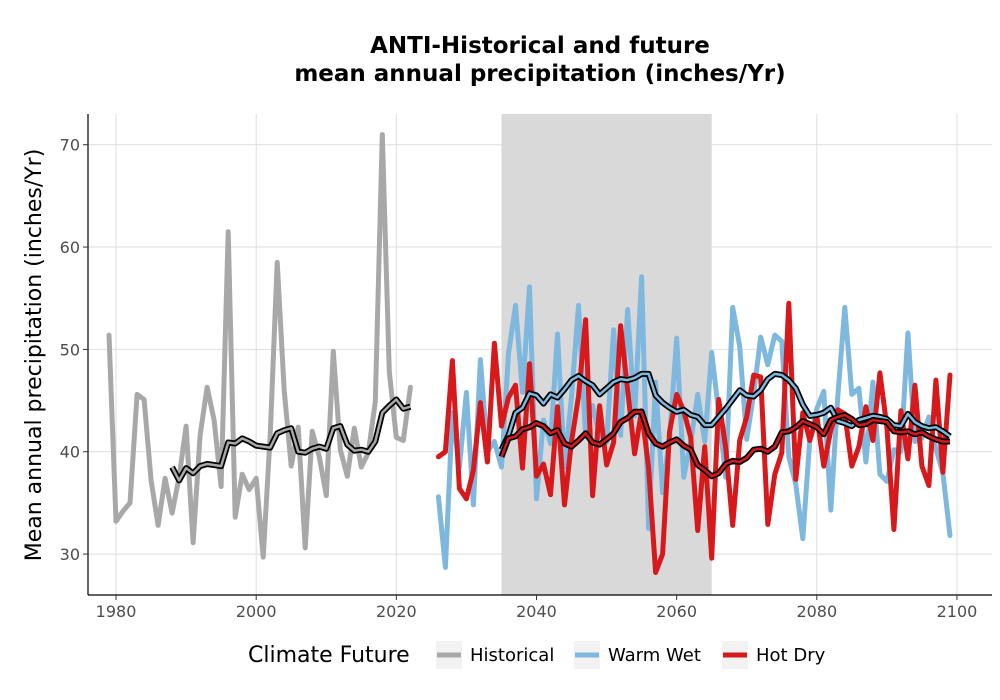 The image size is (1000, 700). Describe the element at coordinates (512, 655) in the screenshot. I see `legend-label-historical: Historical` at that location.